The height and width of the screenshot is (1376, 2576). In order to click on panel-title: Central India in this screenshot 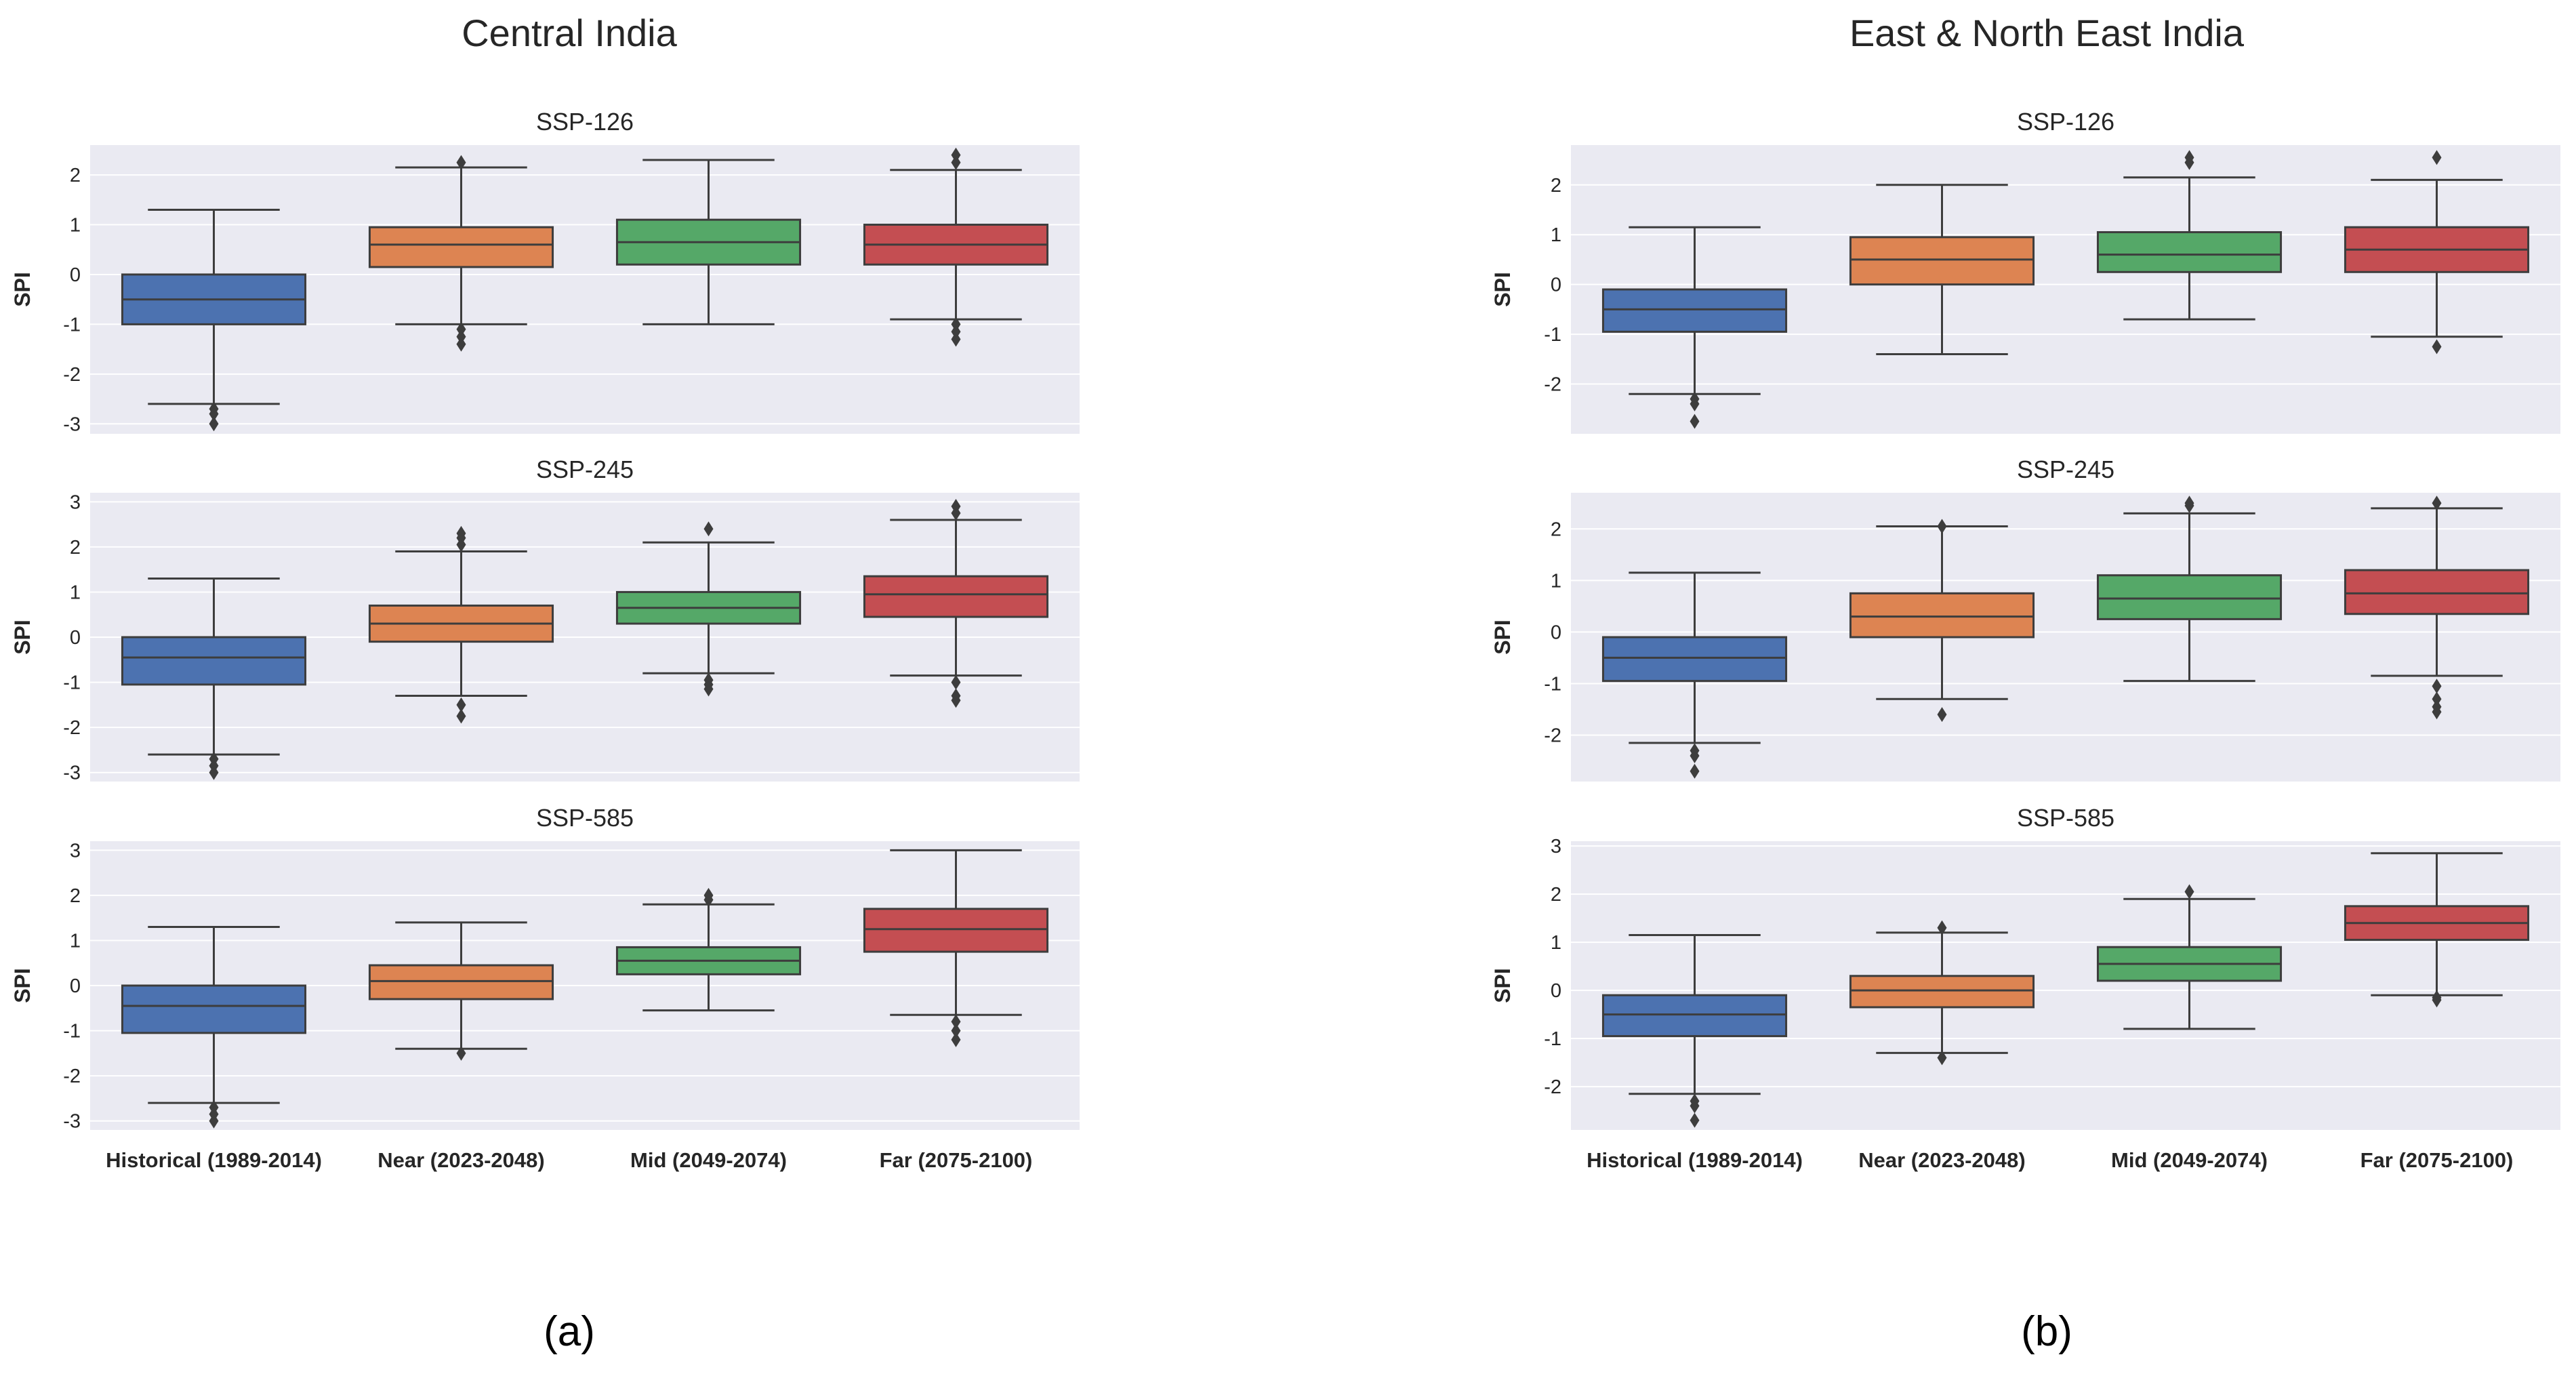, I will do `click(570, 33)`.